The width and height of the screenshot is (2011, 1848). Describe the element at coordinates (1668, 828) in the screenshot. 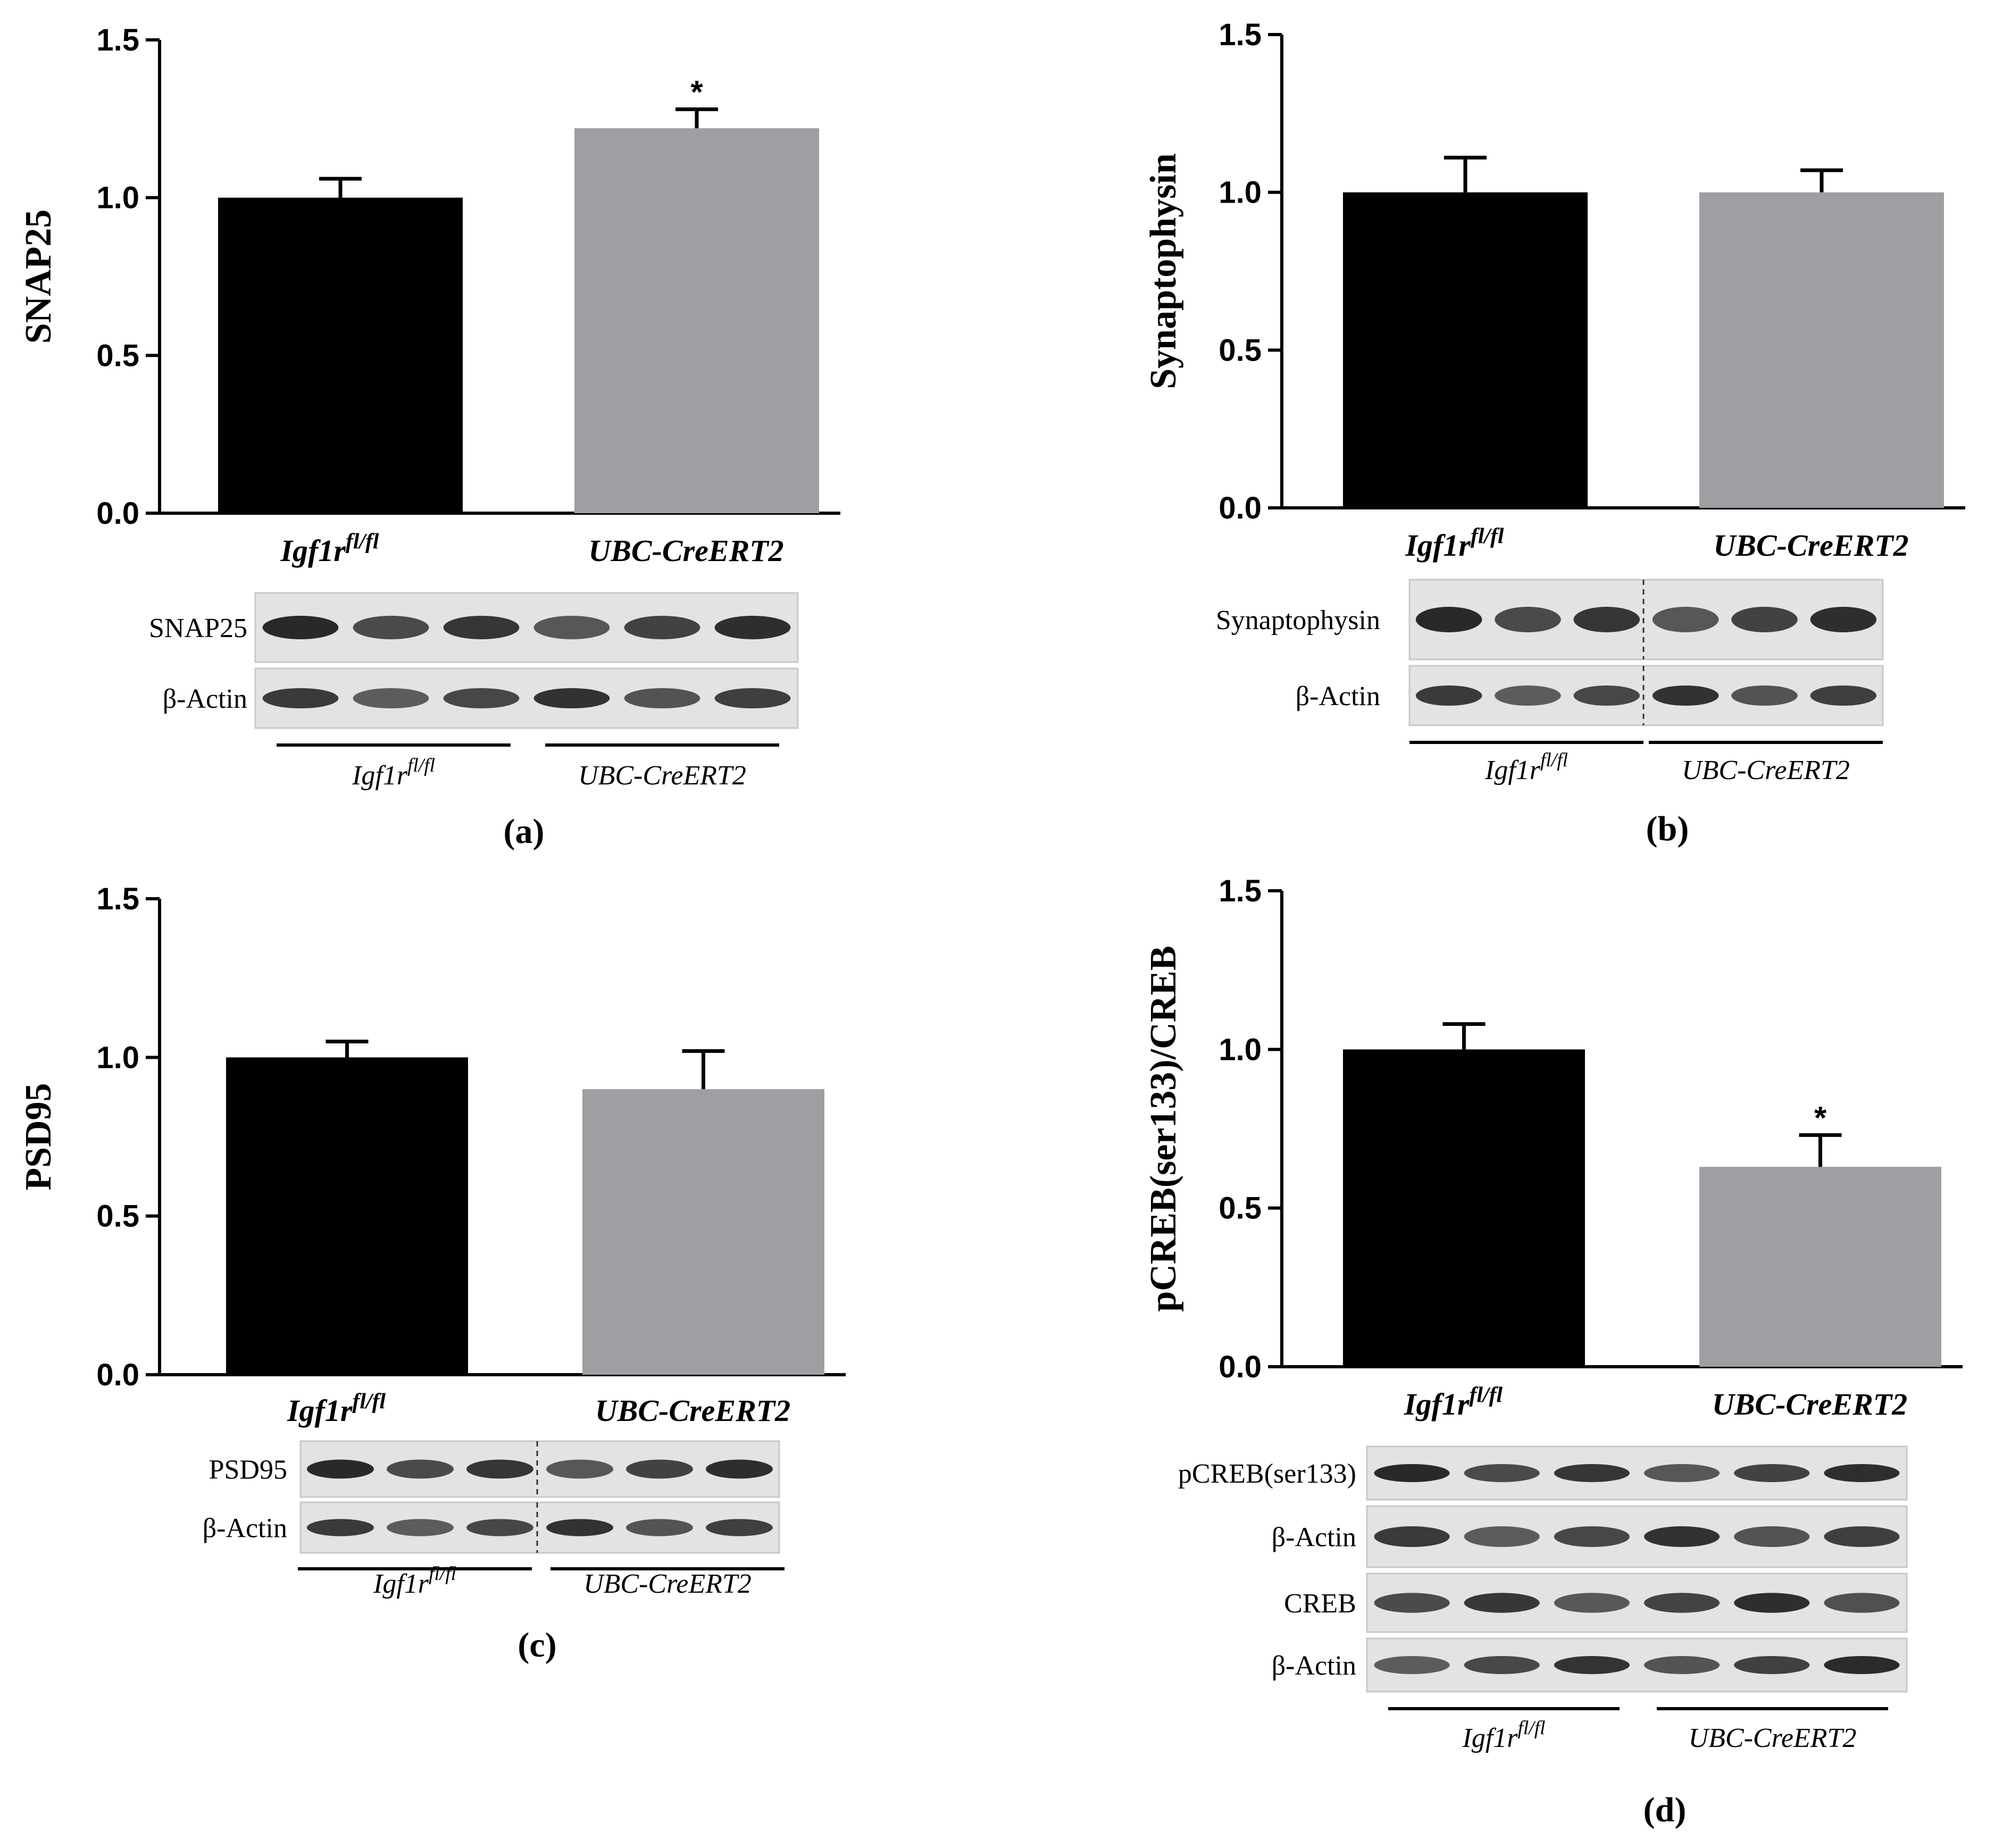

I see `panel-label: (b)` at that location.